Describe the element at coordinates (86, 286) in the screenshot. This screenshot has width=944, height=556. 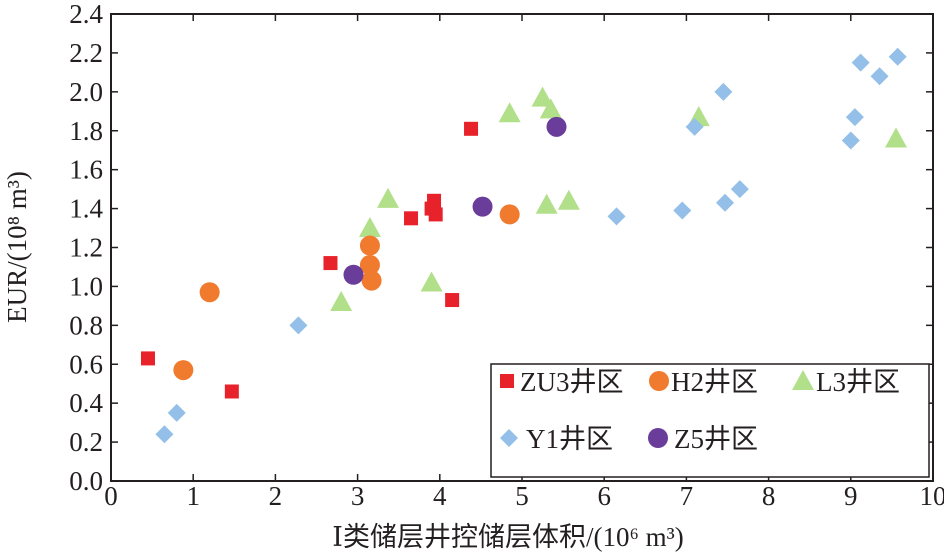
I see `y-tick-label: 1.0` at that location.